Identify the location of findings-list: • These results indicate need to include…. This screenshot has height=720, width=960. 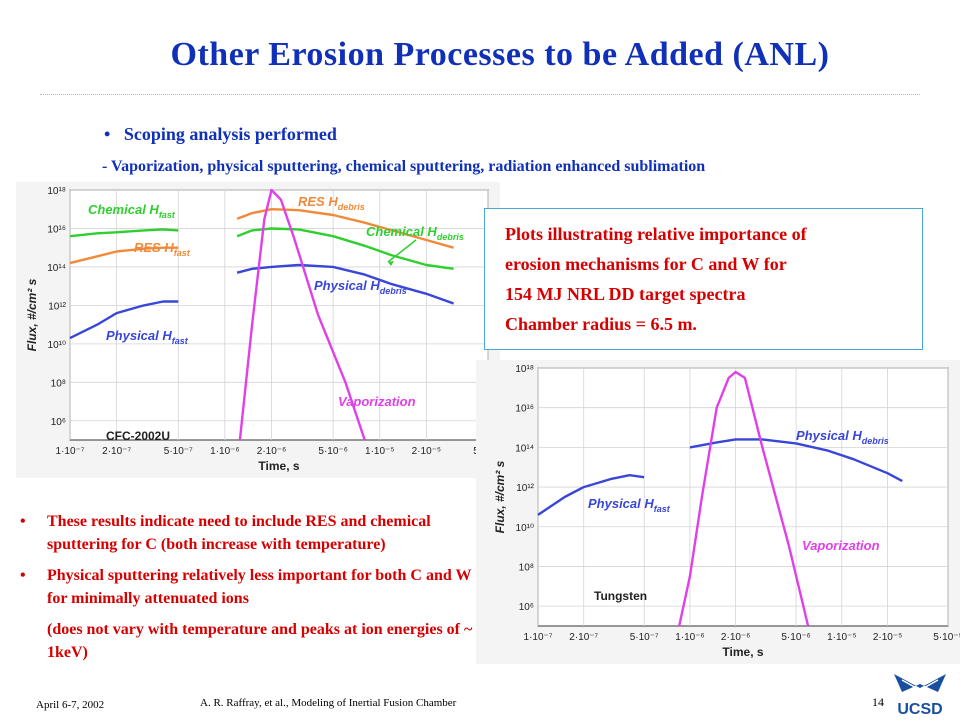
(253, 587).